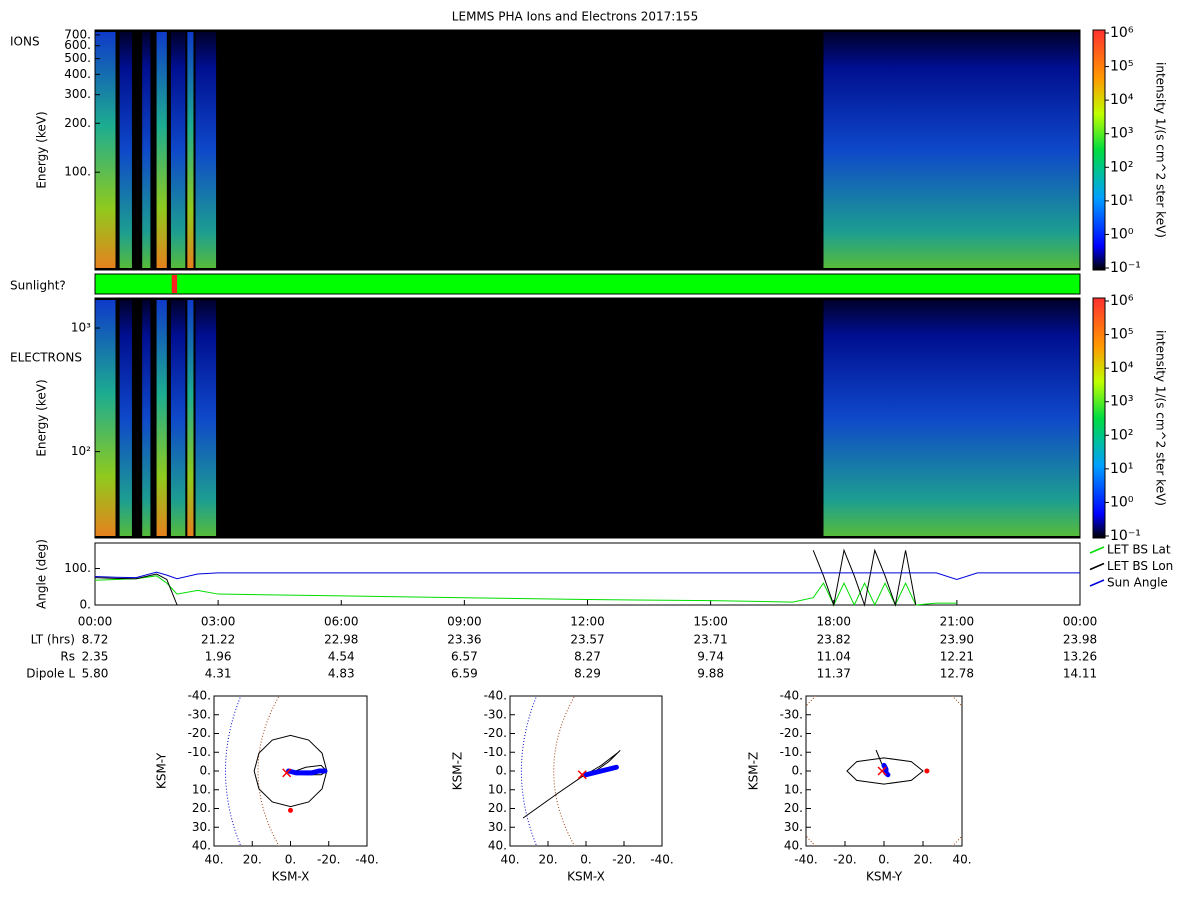 The width and height of the screenshot is (1200, 900). Describe the element at coordinates (53, 640) in the screenshot. I see `ephemeris-label: LT (hrs)` at that location.